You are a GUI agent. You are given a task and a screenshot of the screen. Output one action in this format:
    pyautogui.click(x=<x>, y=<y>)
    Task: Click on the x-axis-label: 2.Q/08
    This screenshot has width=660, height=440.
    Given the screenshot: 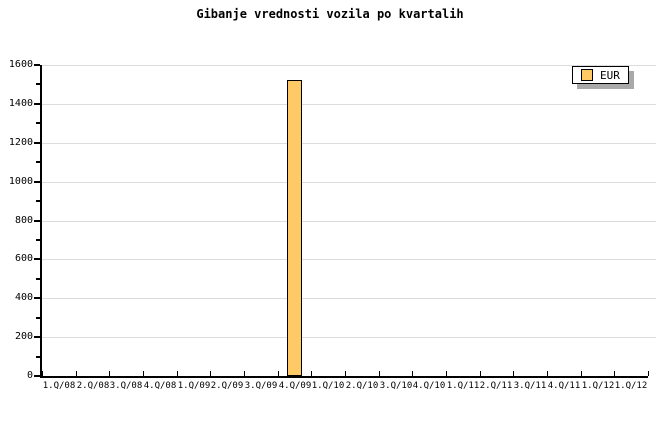 What is the action you would take?
    pyautogui.click(x=93, y=386)
    